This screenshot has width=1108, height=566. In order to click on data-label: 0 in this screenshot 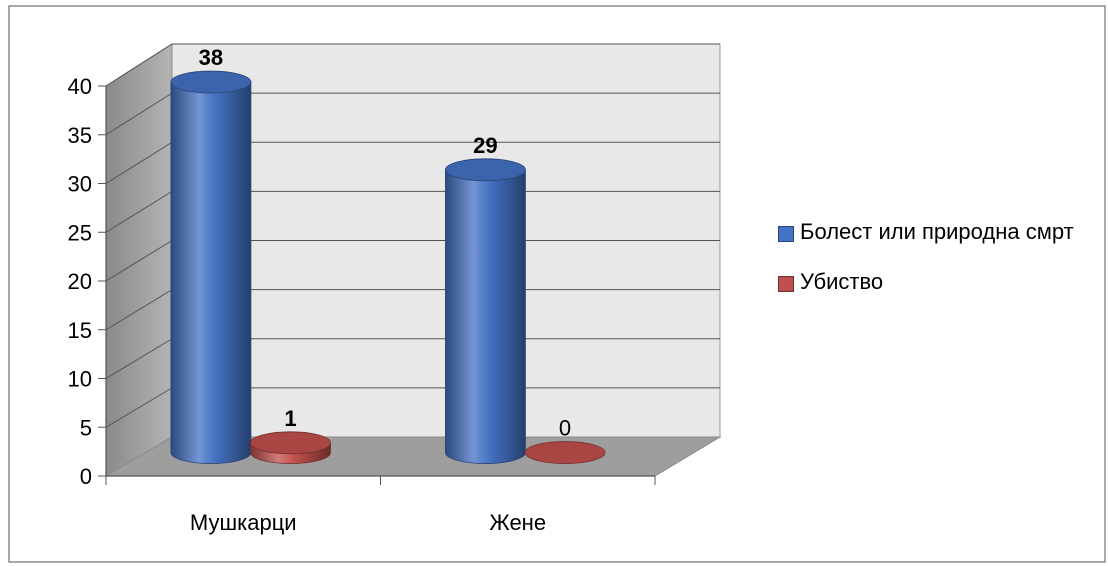, I will do `click(565, 428)`.